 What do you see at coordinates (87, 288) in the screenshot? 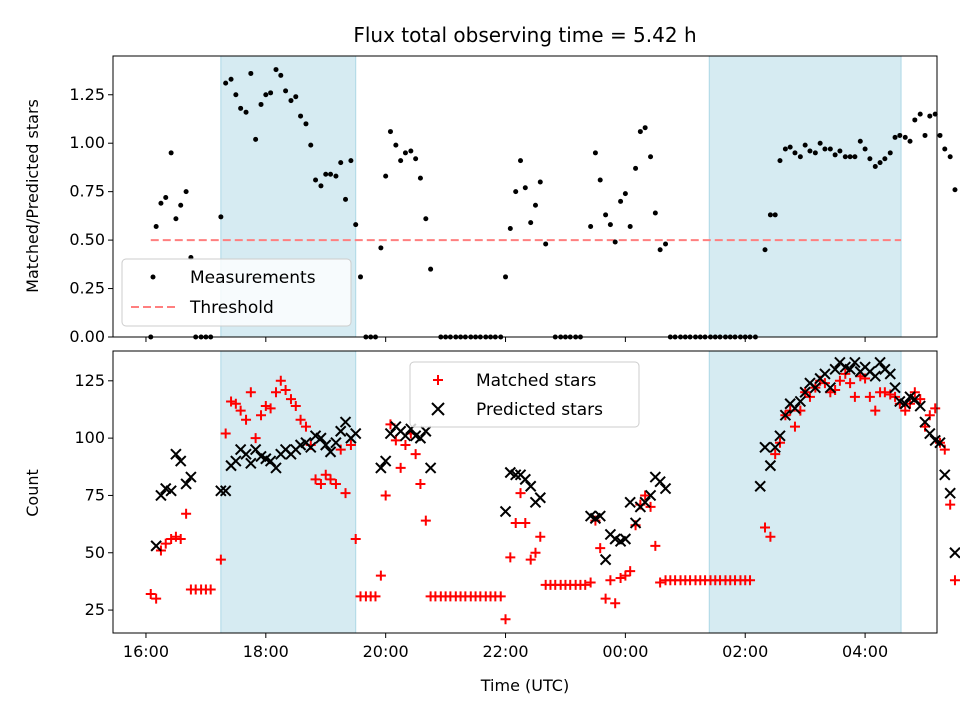
I see `y-tick-label: 0.25` at bounding box center [87, 288].